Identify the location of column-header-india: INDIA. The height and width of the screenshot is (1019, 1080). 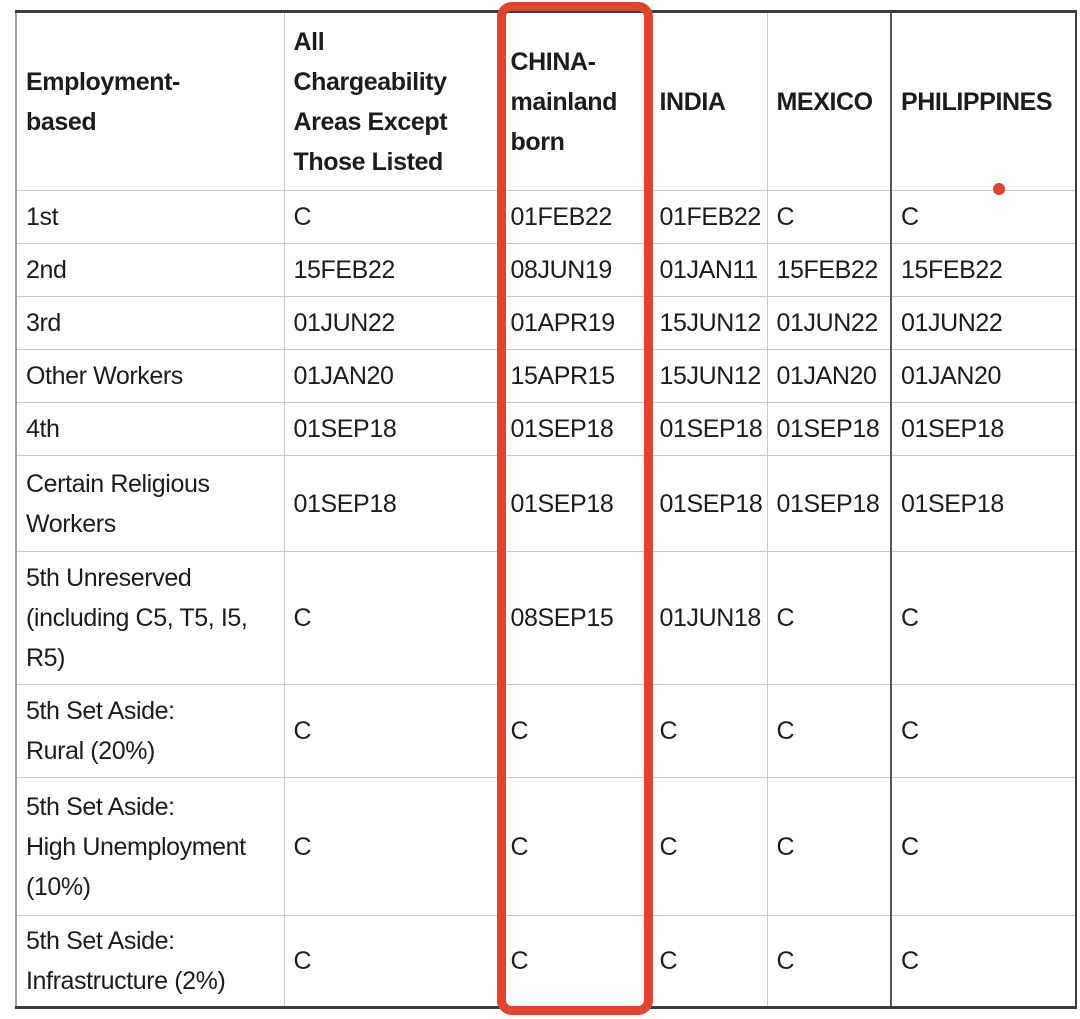
(708, 101).